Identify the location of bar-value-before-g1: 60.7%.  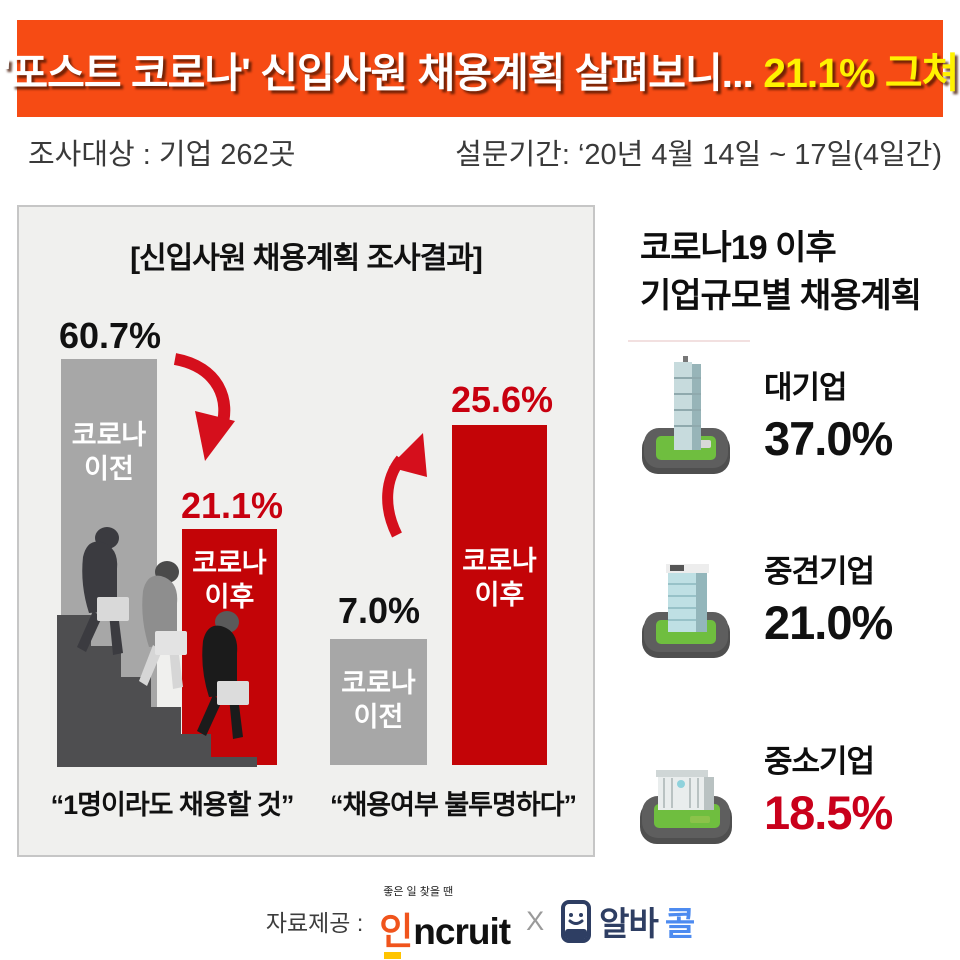
(110, 335).